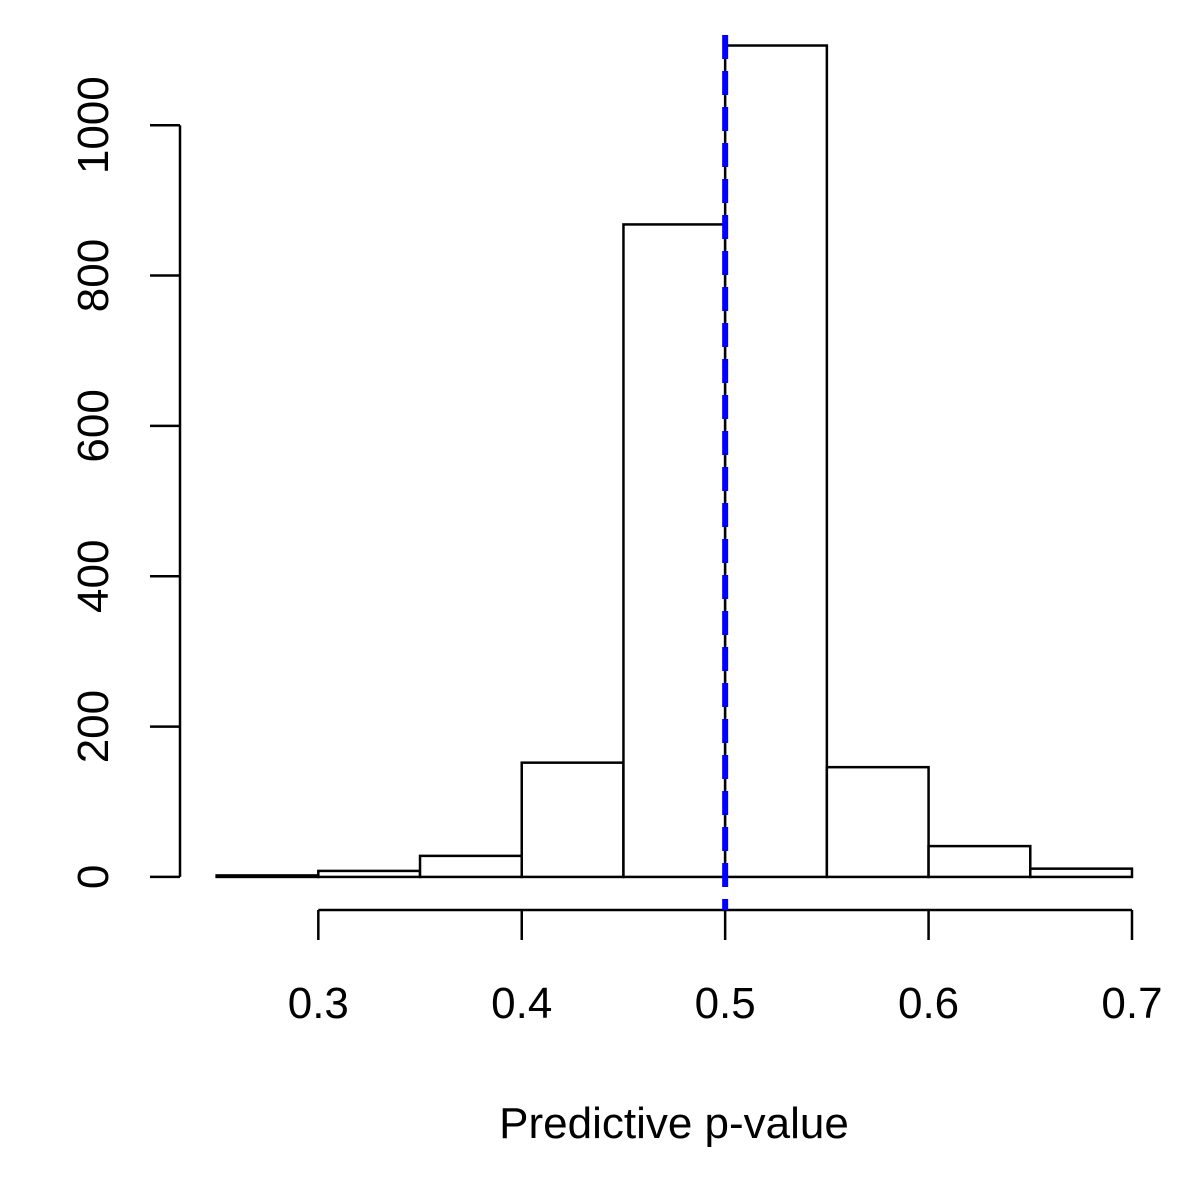 This screenshot has width=1181, height=1186. I want to click on x-tick-label: 0.6, so click(928, 1003).